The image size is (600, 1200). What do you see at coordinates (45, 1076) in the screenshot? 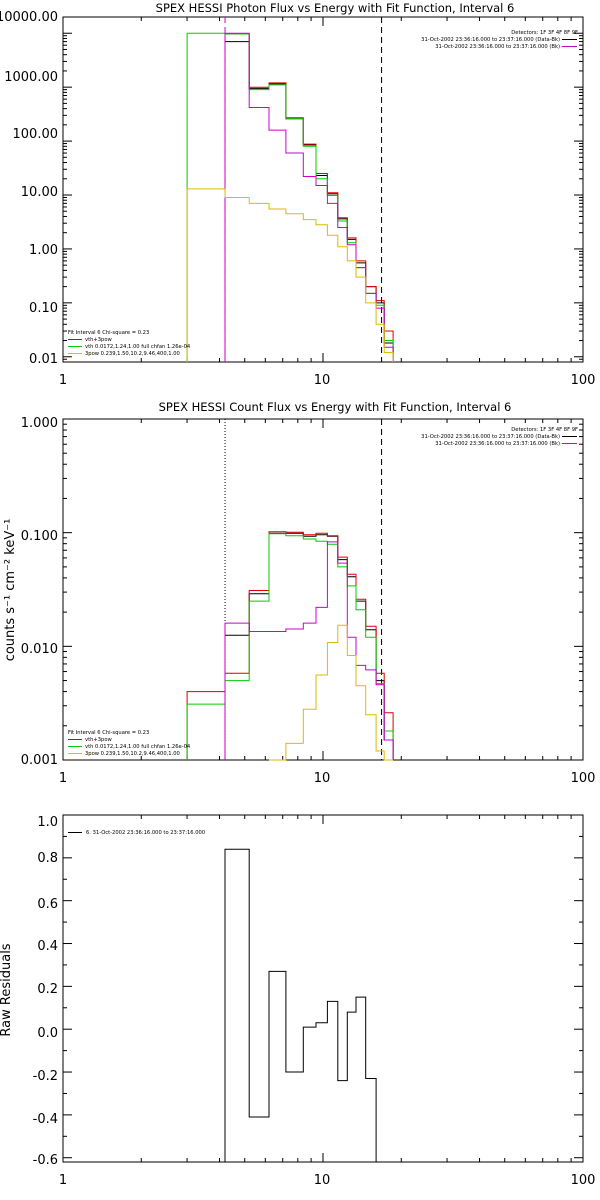
I see `resid-ytick-label-neg0.2: -0.2` at bounding box center [45, 1076].